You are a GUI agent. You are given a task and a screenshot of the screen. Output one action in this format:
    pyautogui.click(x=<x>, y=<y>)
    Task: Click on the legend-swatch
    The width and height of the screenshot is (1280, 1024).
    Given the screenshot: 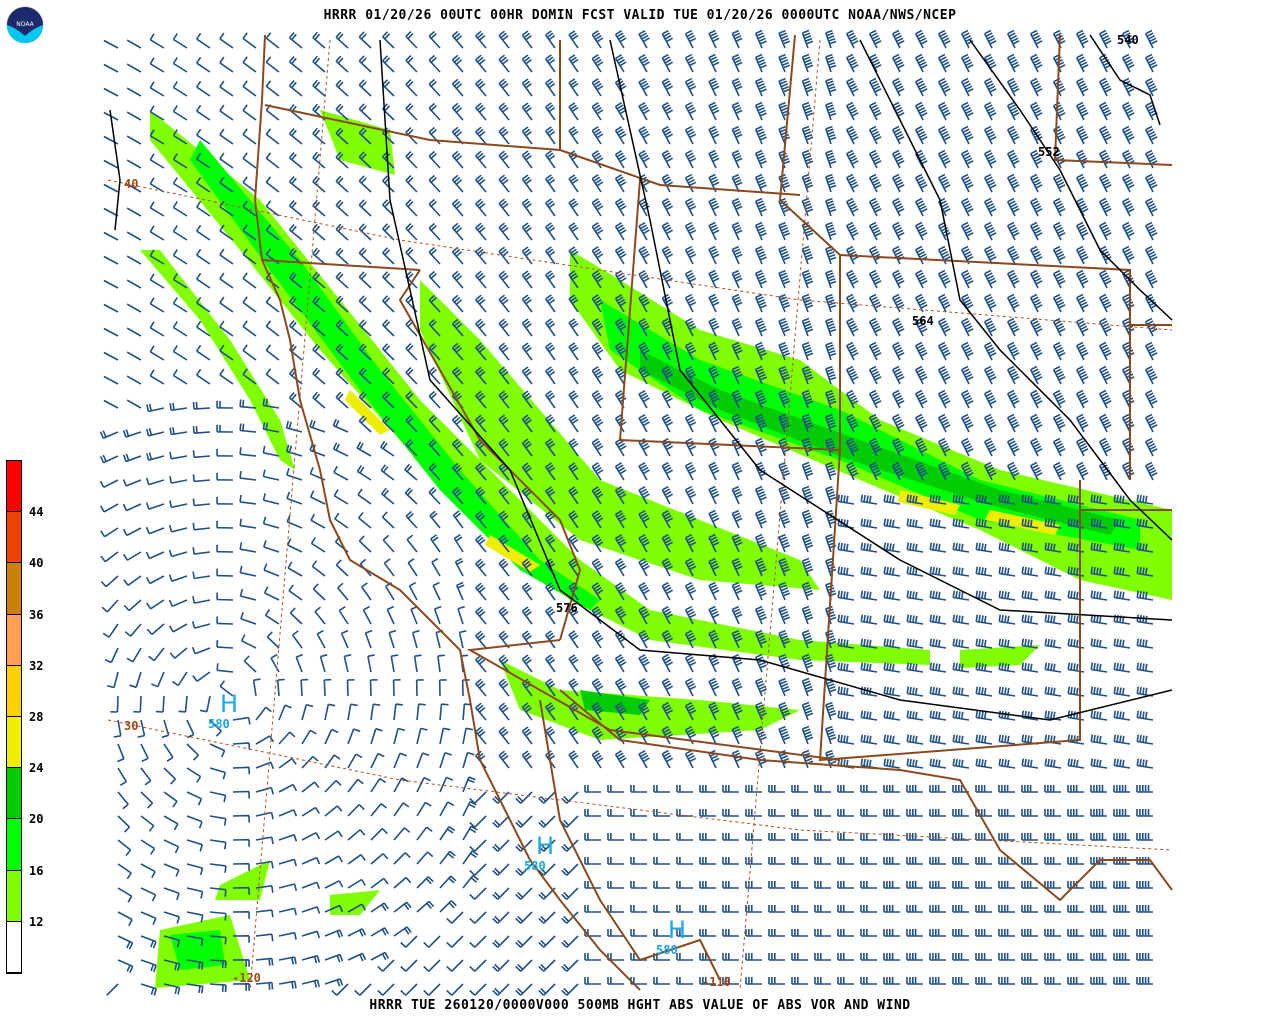 What is the action you would take?
    pyautogui.click(x=14, y=589)
    